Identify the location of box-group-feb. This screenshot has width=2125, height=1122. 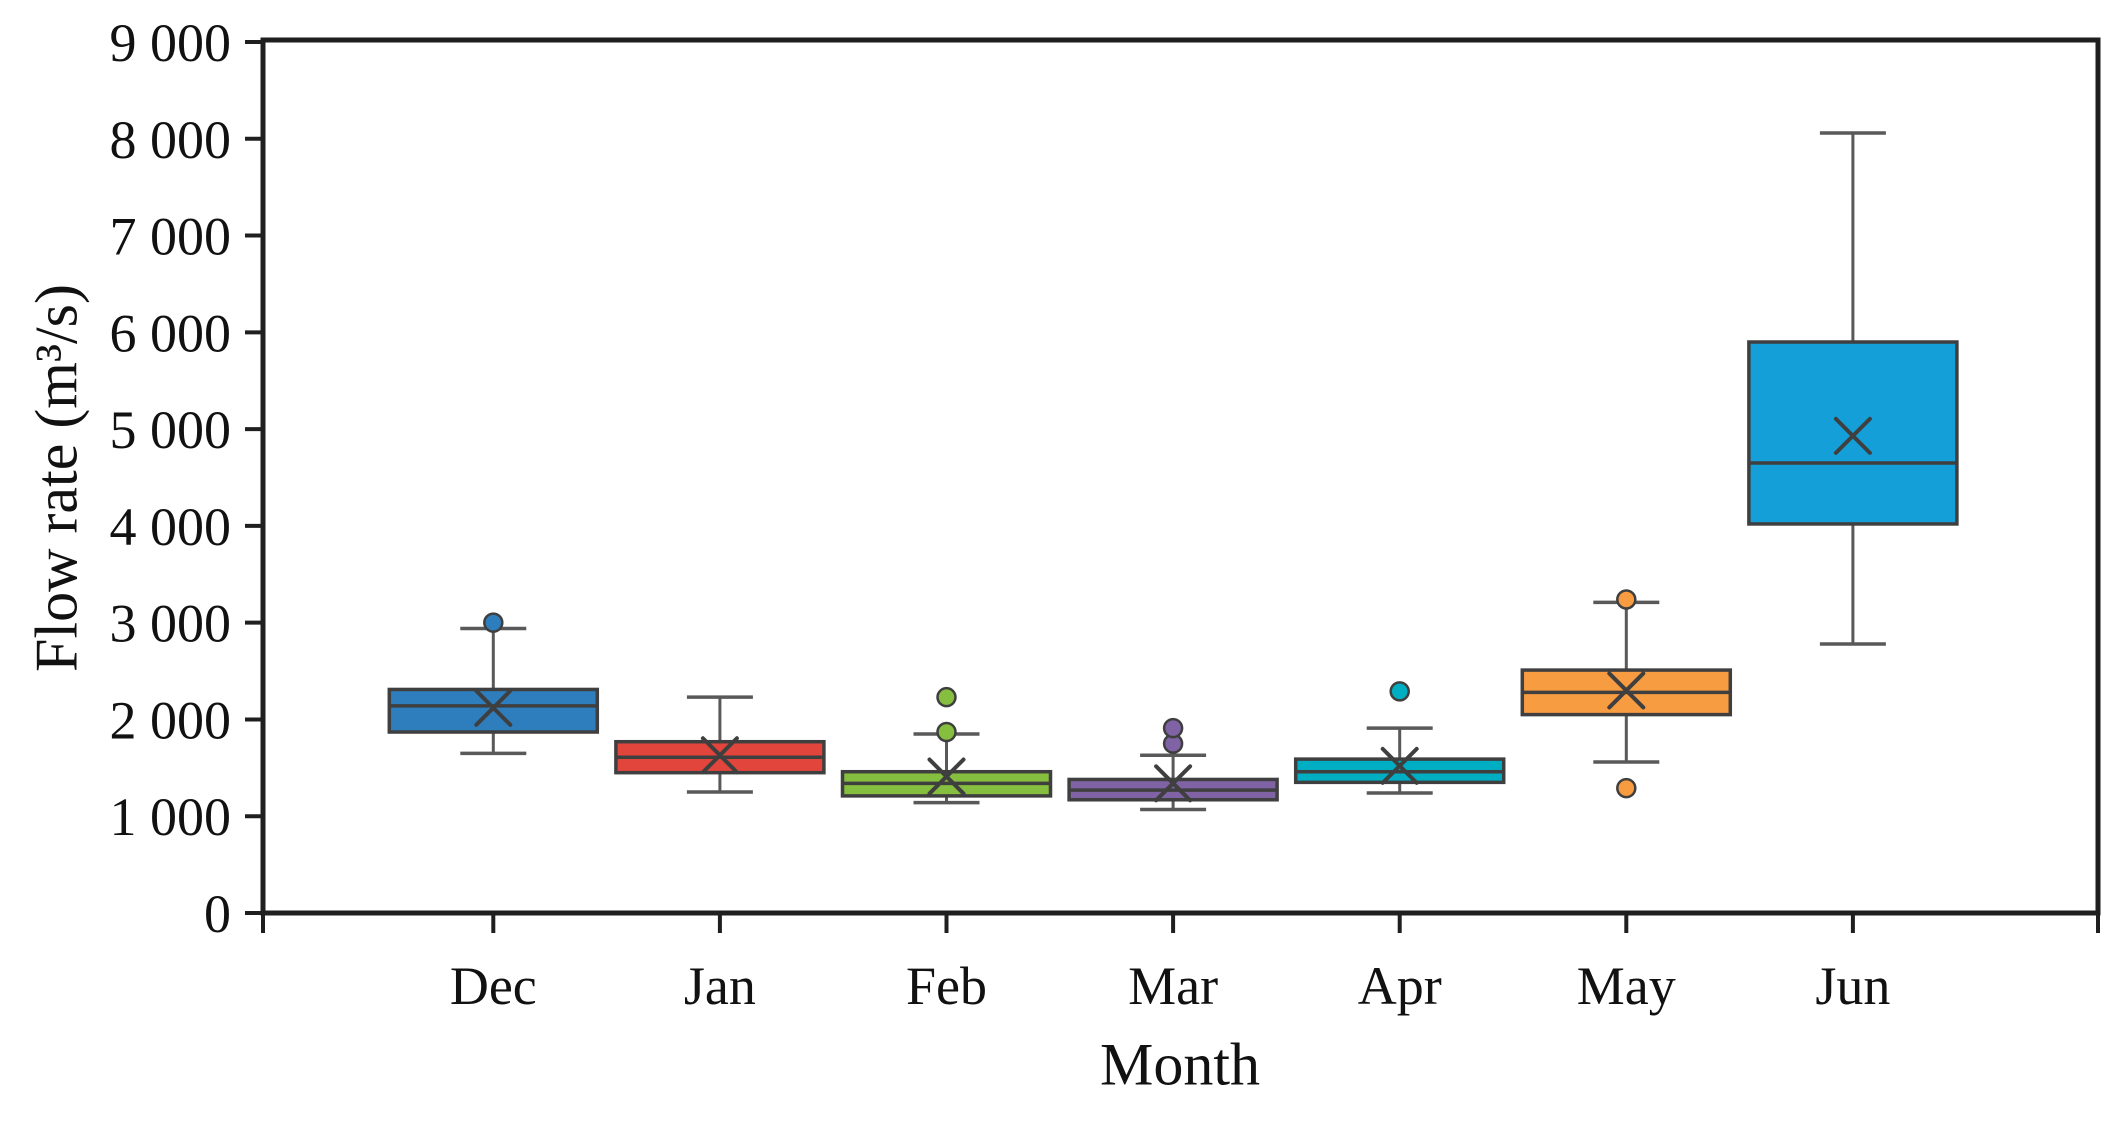
(946, 745).